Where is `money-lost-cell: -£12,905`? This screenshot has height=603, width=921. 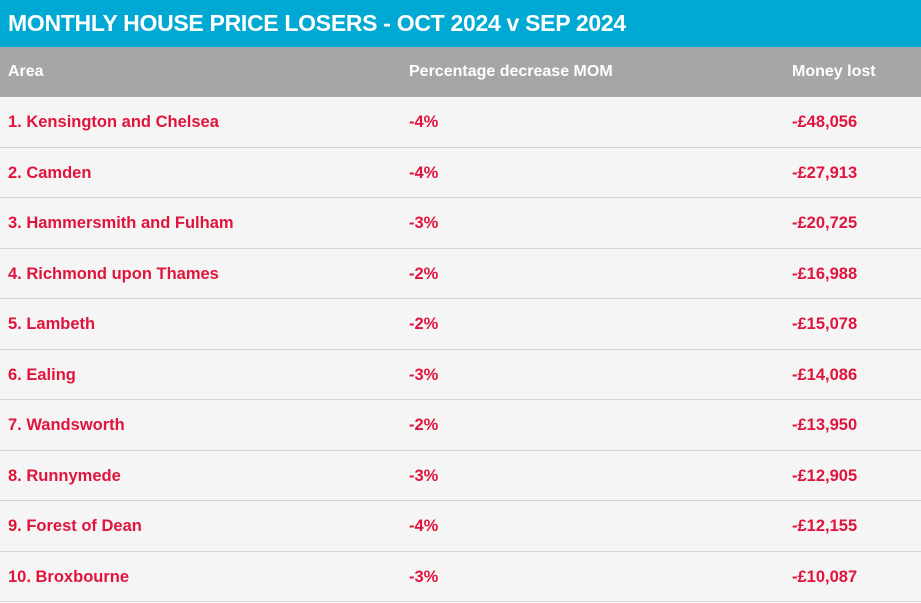
money-lost-cell: -£12,905 is located at coordinates (825, 475).